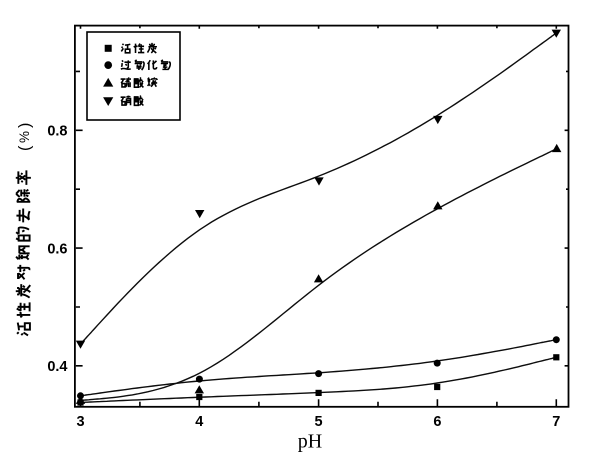 The height and width of the screenshot is (471, 600). Describe the element at coordinates (80, 422) in the screenshot. I see `svg-text: 3` at that location.